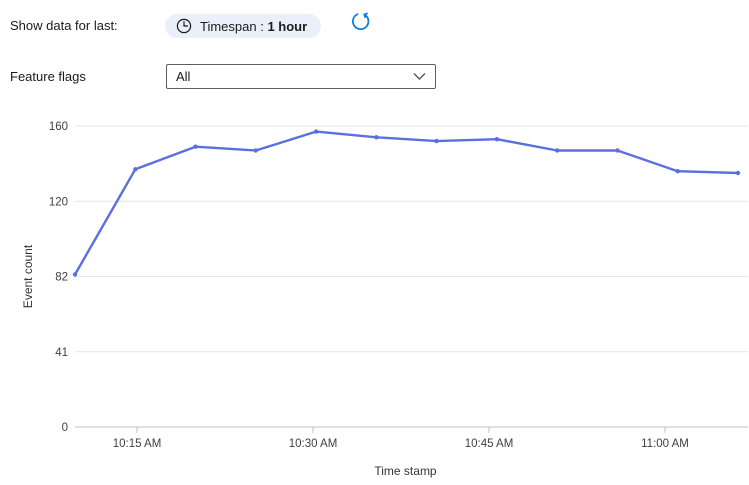  I want to click on timespan-pill-button: Timespan : 1 hour, so click(243, 26).